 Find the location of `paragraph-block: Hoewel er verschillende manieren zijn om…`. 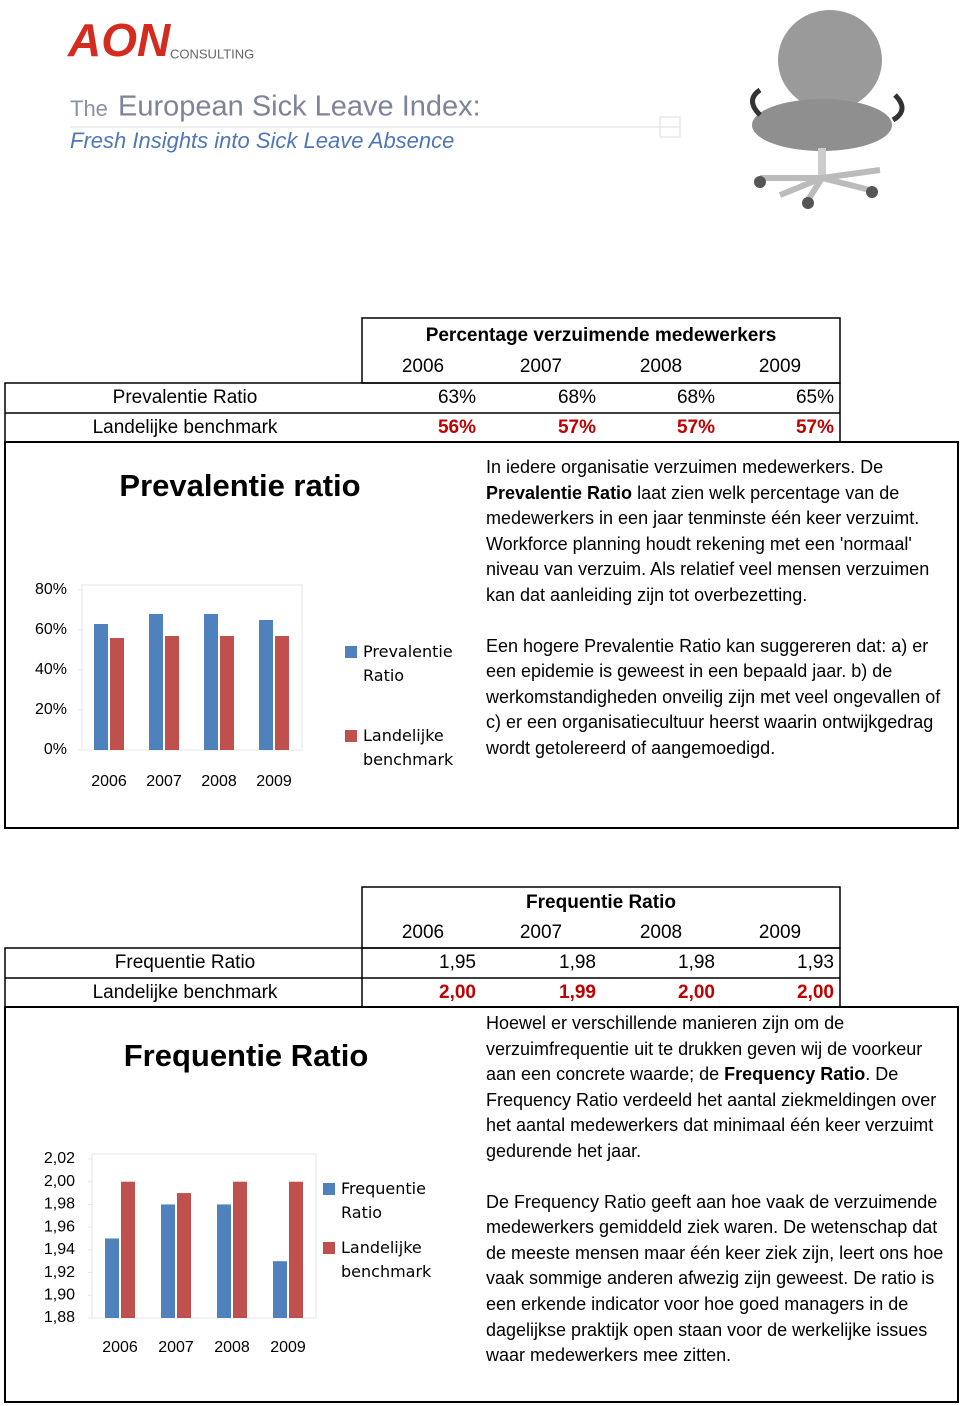

paragraph-block: Hoewel er verschillende manieren zijn om… is located at coordinates (720, 1202).